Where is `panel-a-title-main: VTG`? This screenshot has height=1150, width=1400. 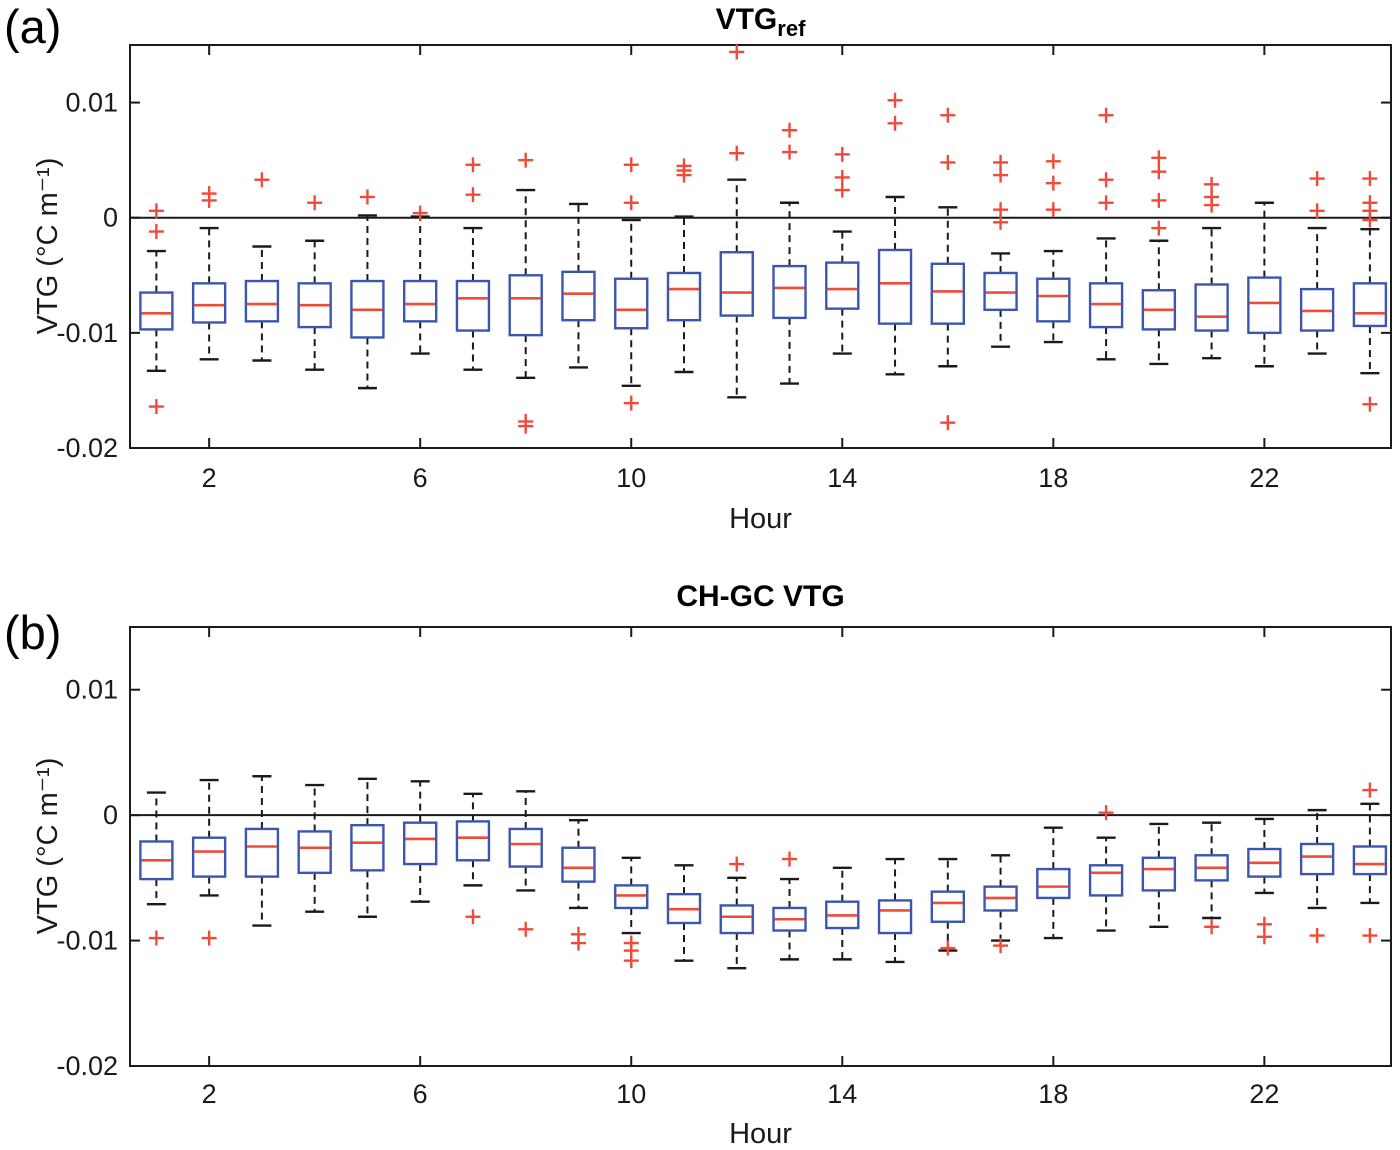
panel-a-title-main: VTG is located at coordinates (746, 19).